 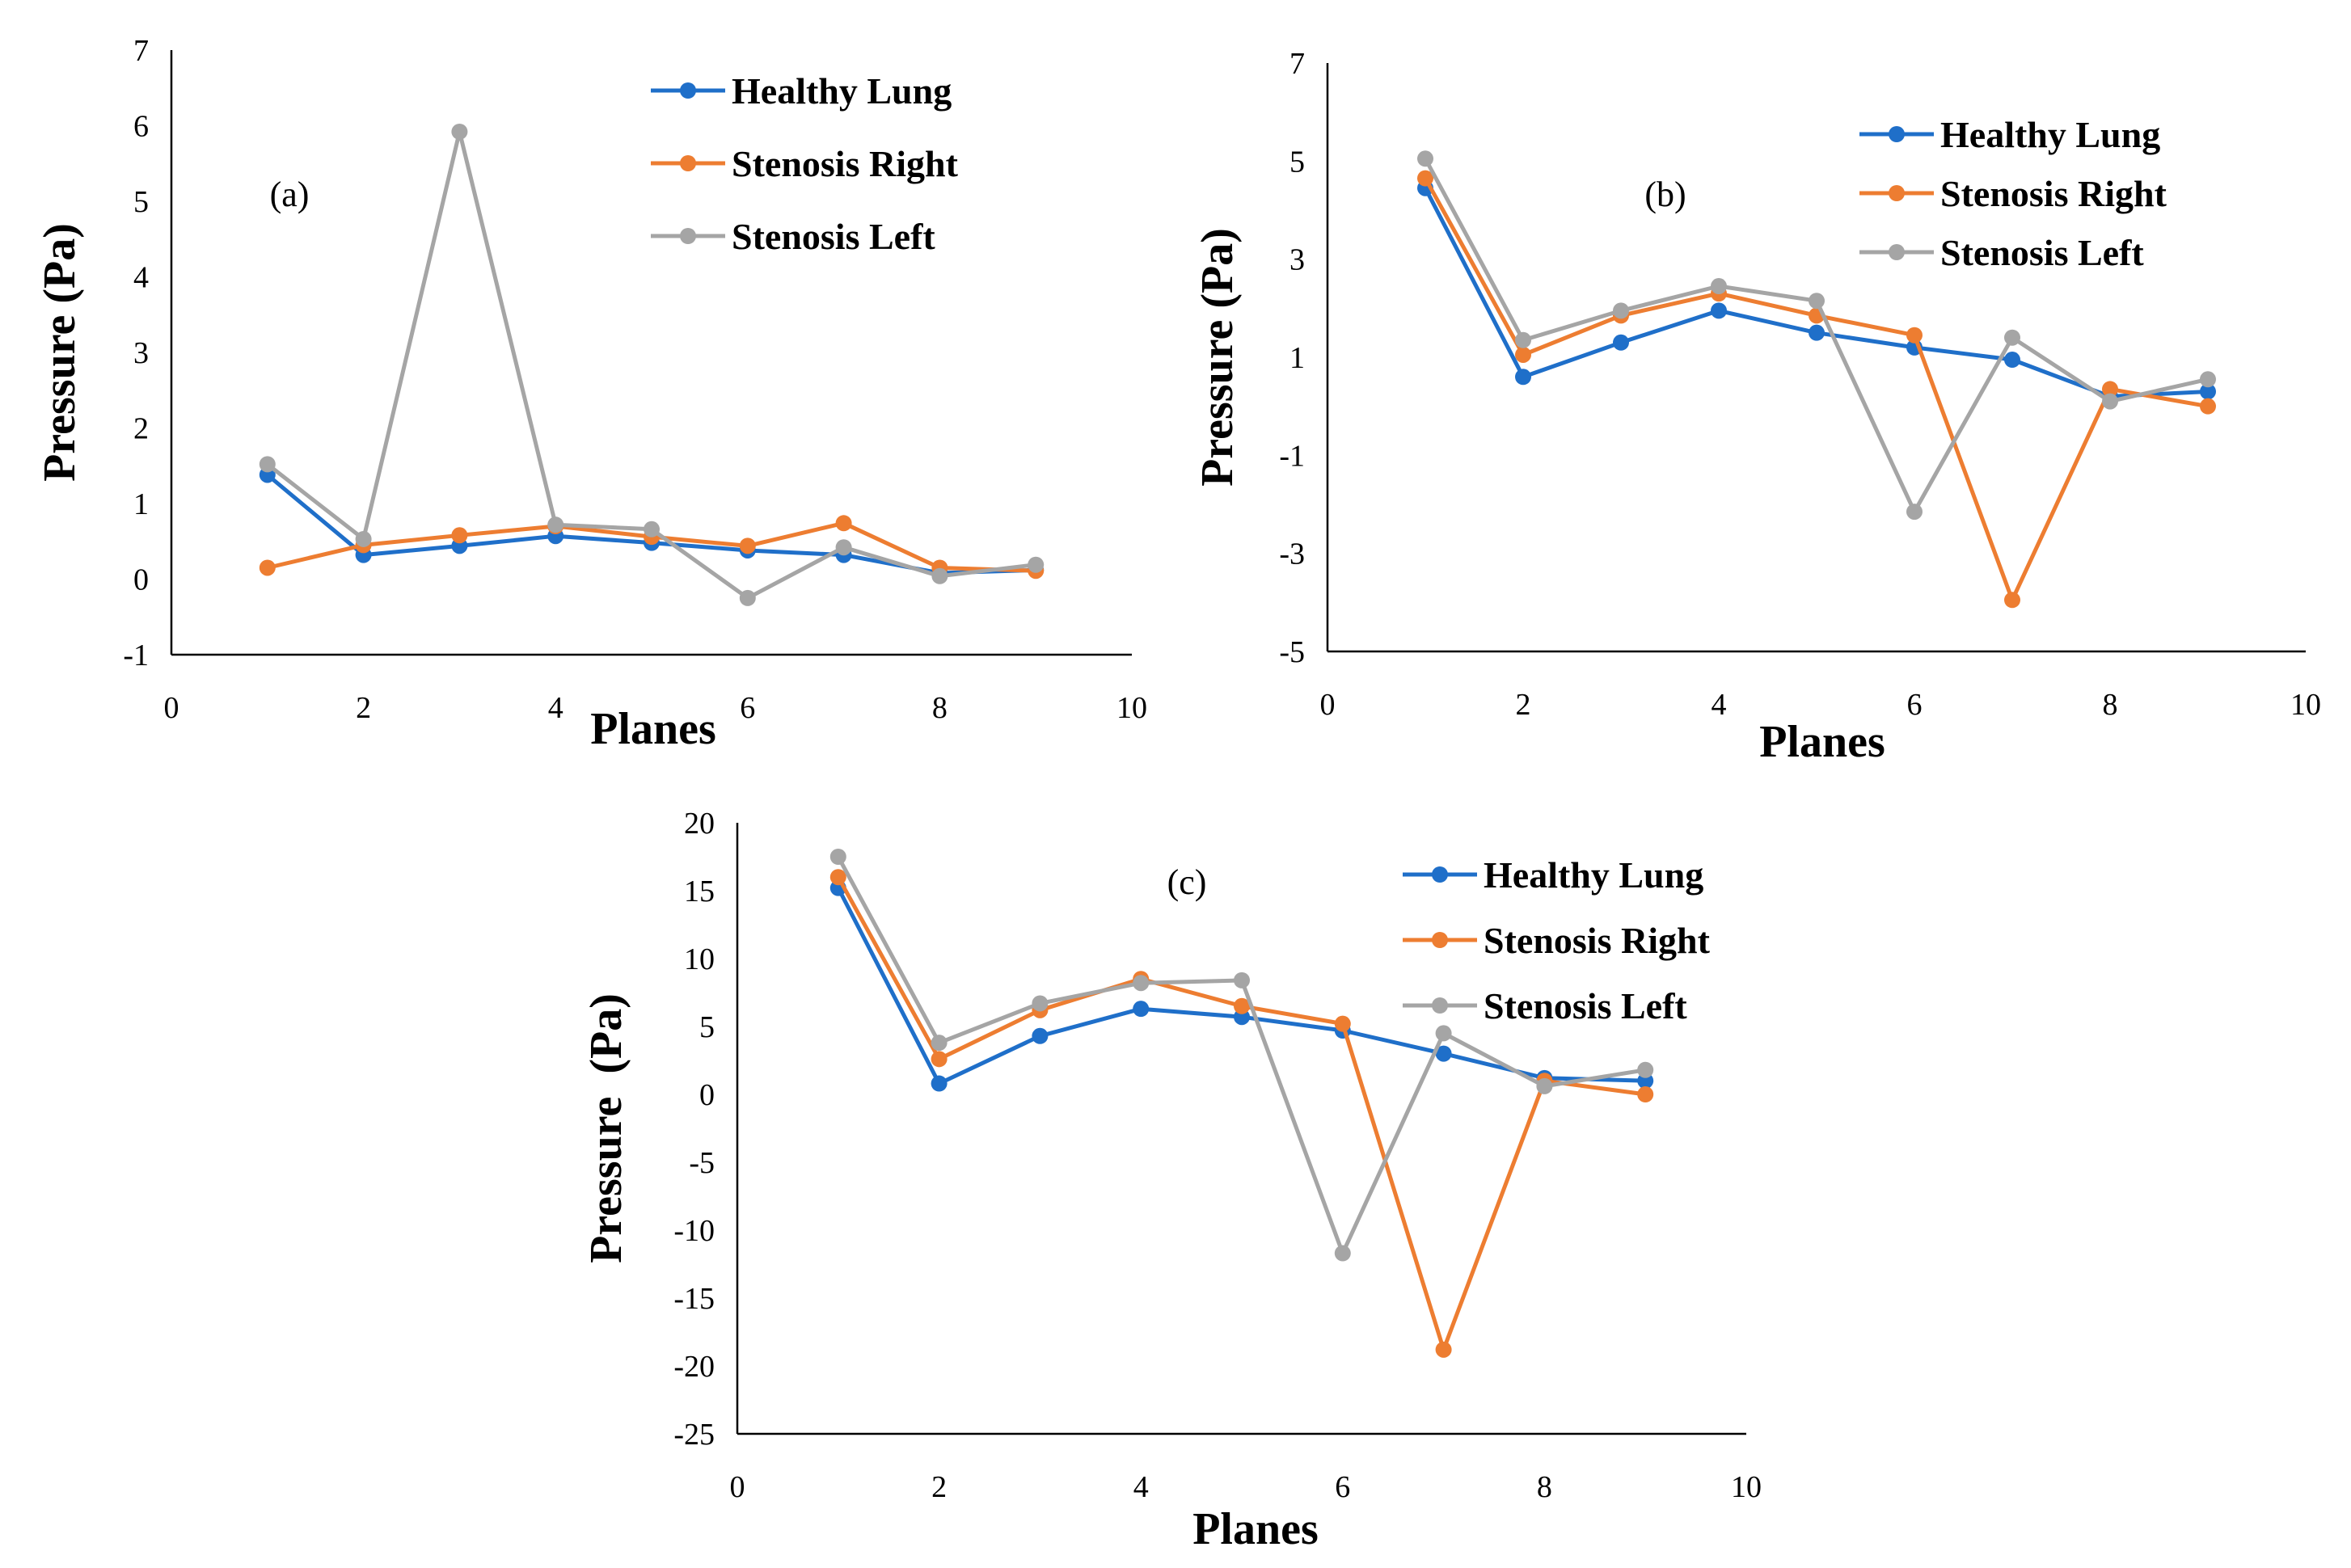 What do you see at coordinates (555, 708) in the screenshot?
I see `panel-a-xtick-label: 4` at bounding box center [555, 708].